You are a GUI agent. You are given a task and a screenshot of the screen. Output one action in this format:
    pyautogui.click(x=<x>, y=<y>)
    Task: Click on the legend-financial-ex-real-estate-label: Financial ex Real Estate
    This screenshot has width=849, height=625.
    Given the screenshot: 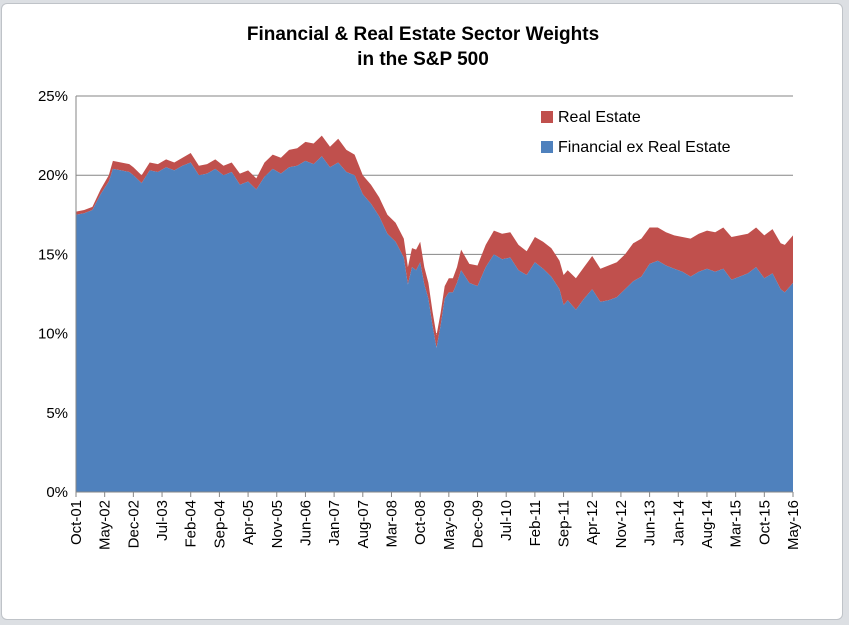 What is the action you would take?
    pyautogui.click(x=644, y=147)
    